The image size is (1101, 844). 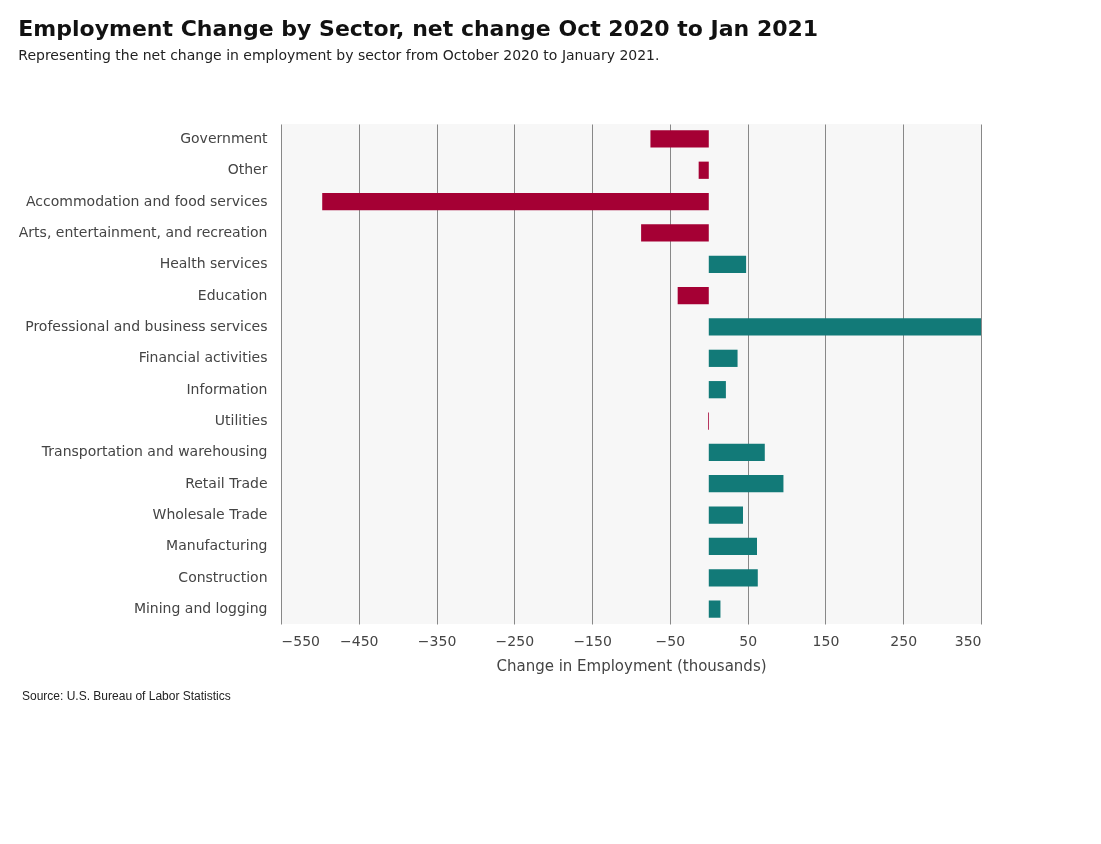 What do you see at coordinates (670, 640) in the screenshot?
I see `x-tick-label: −50` at bounding box center [670, 640].